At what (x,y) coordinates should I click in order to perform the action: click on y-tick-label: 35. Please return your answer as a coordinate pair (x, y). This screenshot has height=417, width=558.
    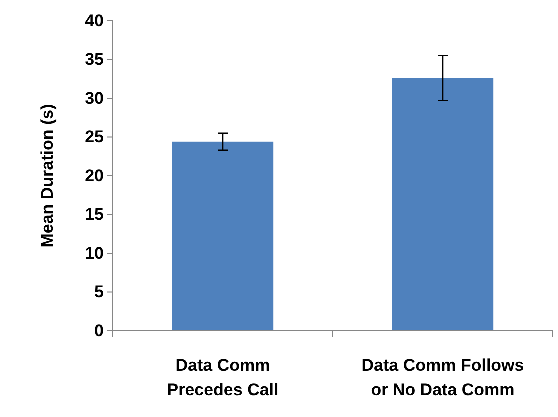
    Looking at the image, I should click on (94, 60).